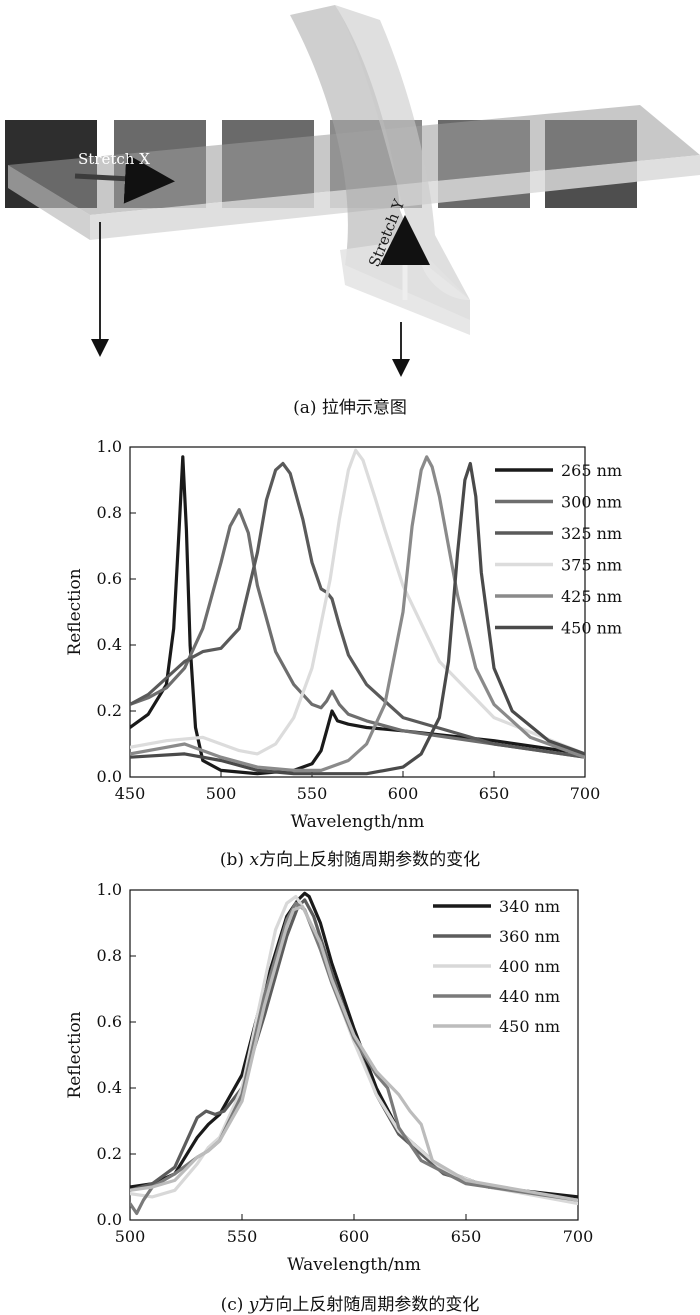 The height and width of the screenshot is (1315, 700). Describe the element at coordinates (591, 470) in the screenshot. I see `legend-label: 265 nm` at that location.